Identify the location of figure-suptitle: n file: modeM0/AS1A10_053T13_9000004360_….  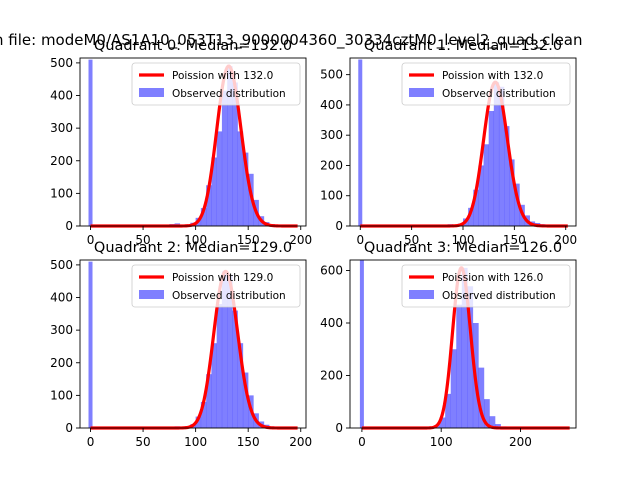
(291, 40).